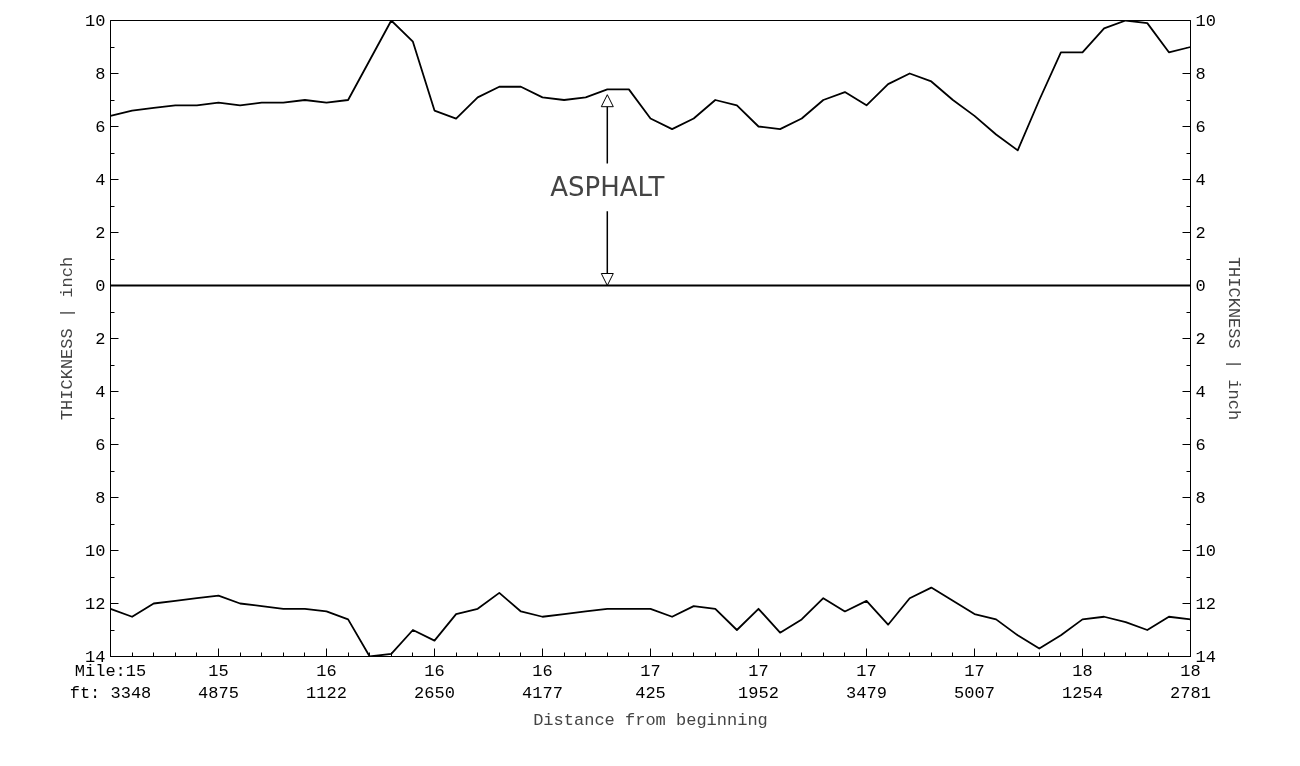 The height and width of the screenshot is (766, 1300). Describe the element at coordinates (1233, 338) in the screenshot. I see `y2-axis-title: THICKNESS | inch` at that location.